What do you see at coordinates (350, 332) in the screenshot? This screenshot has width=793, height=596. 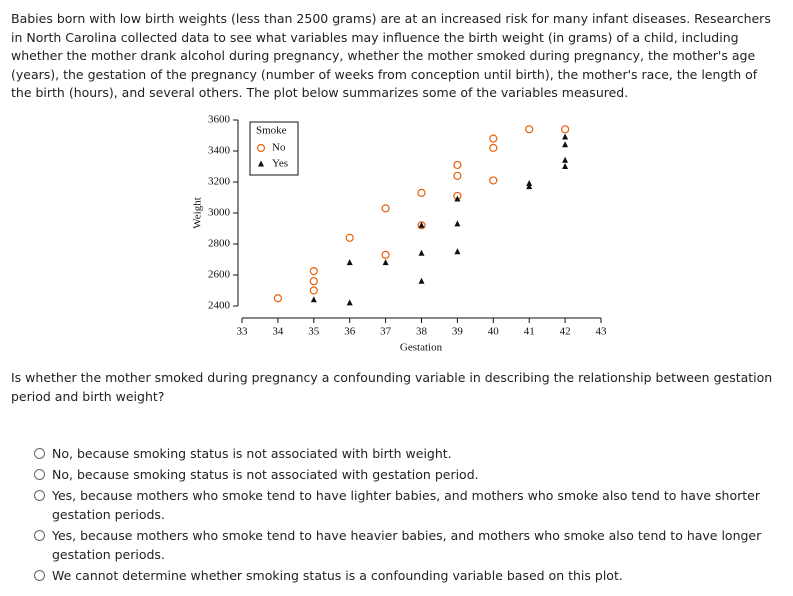 I see `x-tick-label: 36` at bounding box center [350, 332].